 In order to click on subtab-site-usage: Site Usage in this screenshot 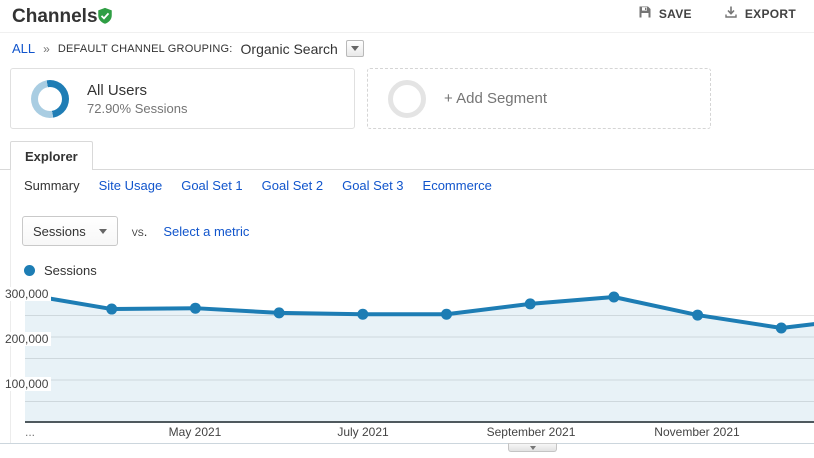, I will do `click(130, 185)`.